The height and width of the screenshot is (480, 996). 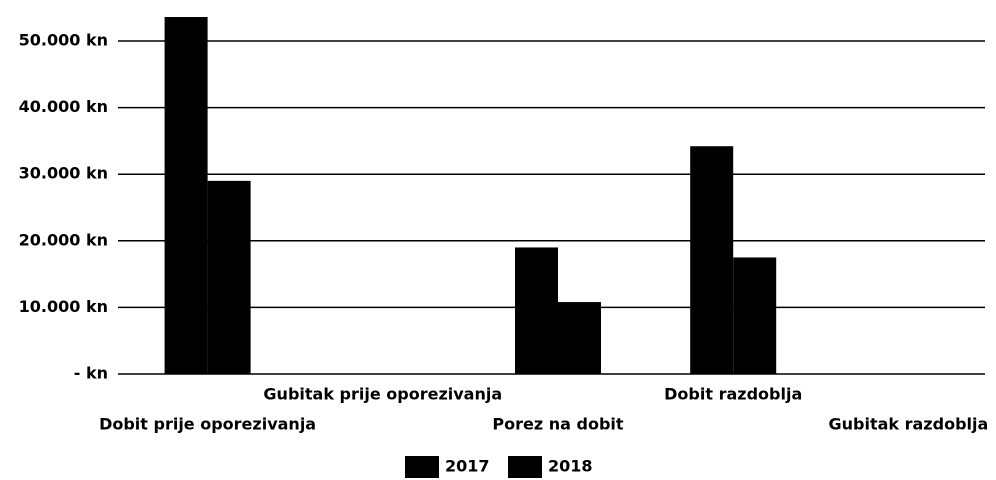 What do you see at coordinates (557, 424) in the screenshot?
I see `x-tick-label: Porez na dobit` at bounding box center [557, 424].